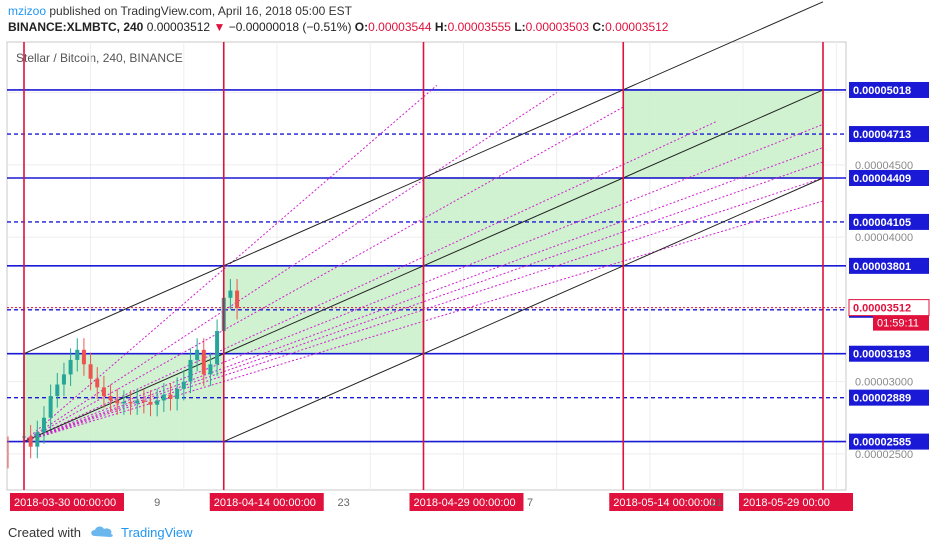 The image size is (932, 550). Describe the element at coordinates (557, 27) in the screenshot. I see `low-value: 0.00003503` at that location.